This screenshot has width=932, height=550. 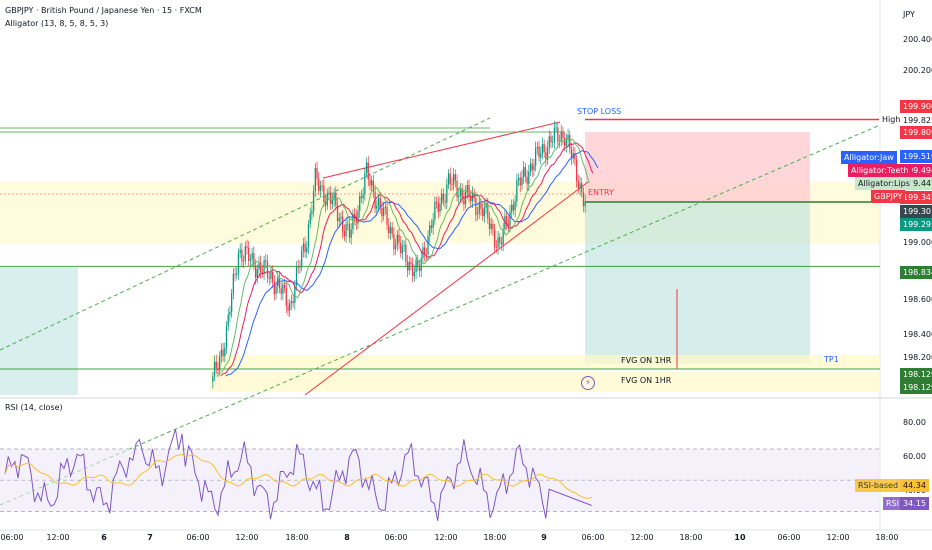 I want to click on trendline-lower, so click(x=446, y=288).